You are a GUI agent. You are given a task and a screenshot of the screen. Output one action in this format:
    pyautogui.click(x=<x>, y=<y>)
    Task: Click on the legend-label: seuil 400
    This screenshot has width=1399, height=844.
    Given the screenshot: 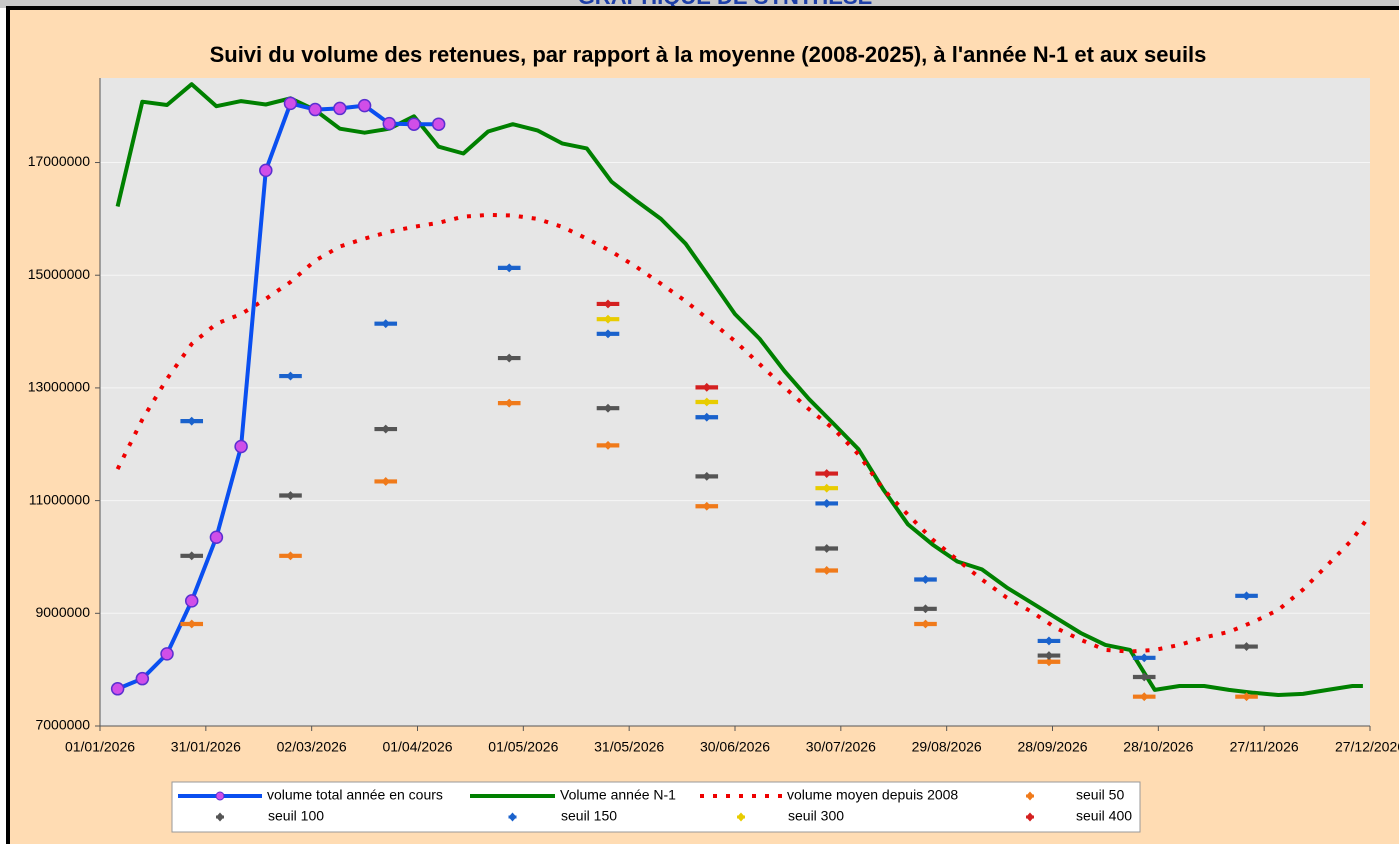 What is the action you would take?
    pyautogui.click(x=1104, y=816)
    